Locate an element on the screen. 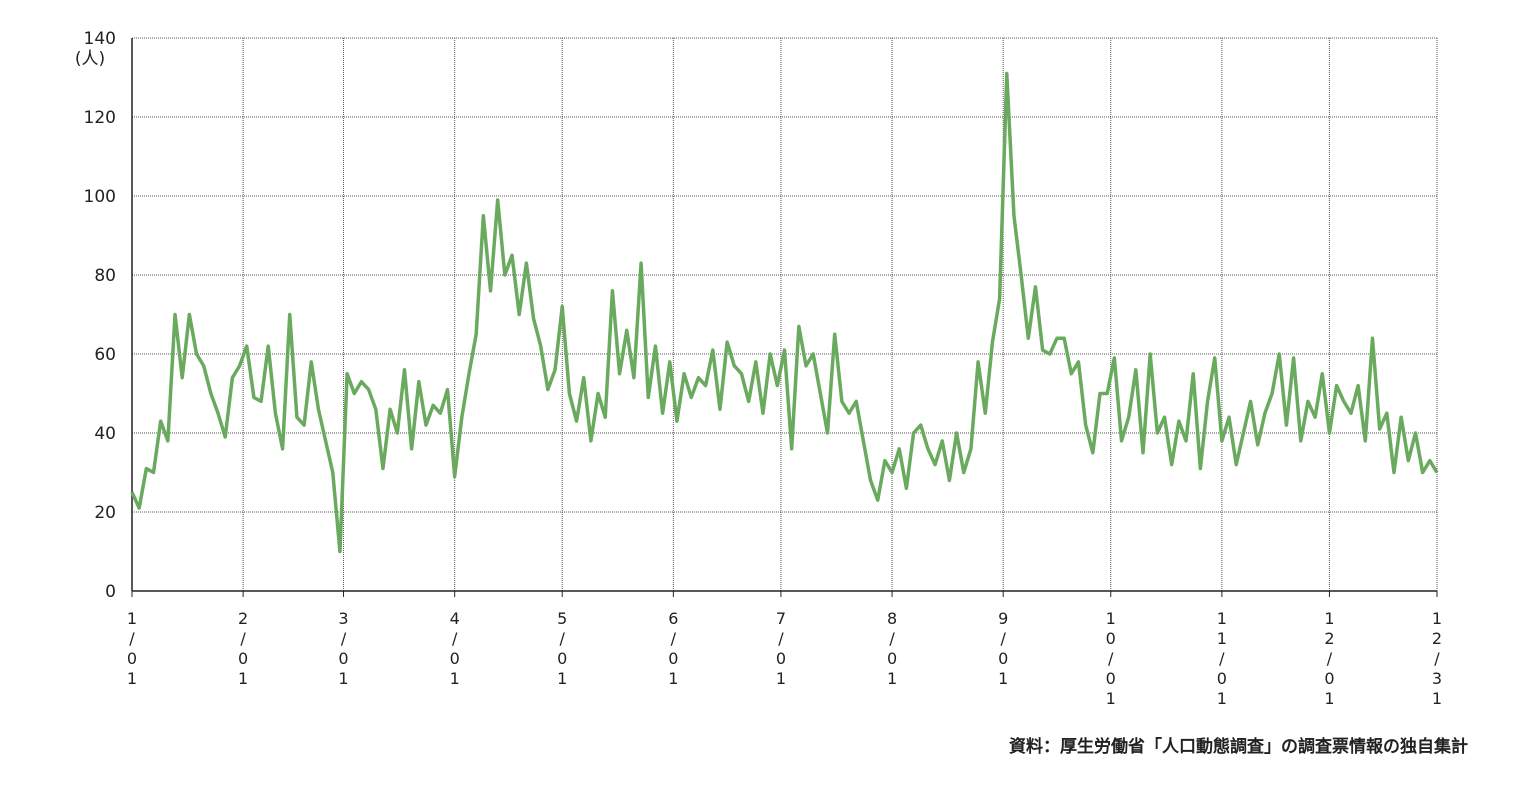 Image resolution: width=1536 pixels, height=798 pixels. x-tick-label: 11/01 is located at coordinates (1221, 659).